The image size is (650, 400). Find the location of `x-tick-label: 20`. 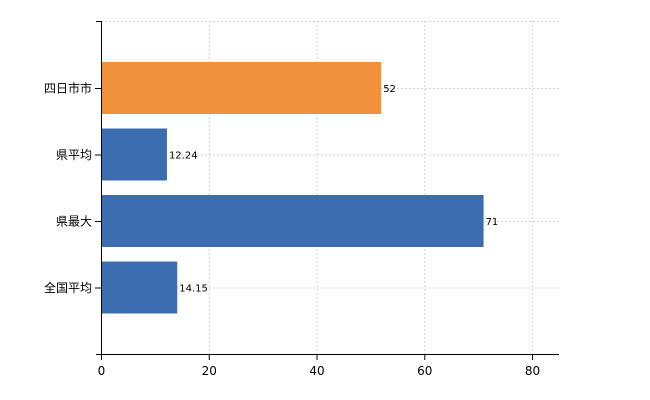

x-tick-label: 20 is located at coordinates (209, 371).